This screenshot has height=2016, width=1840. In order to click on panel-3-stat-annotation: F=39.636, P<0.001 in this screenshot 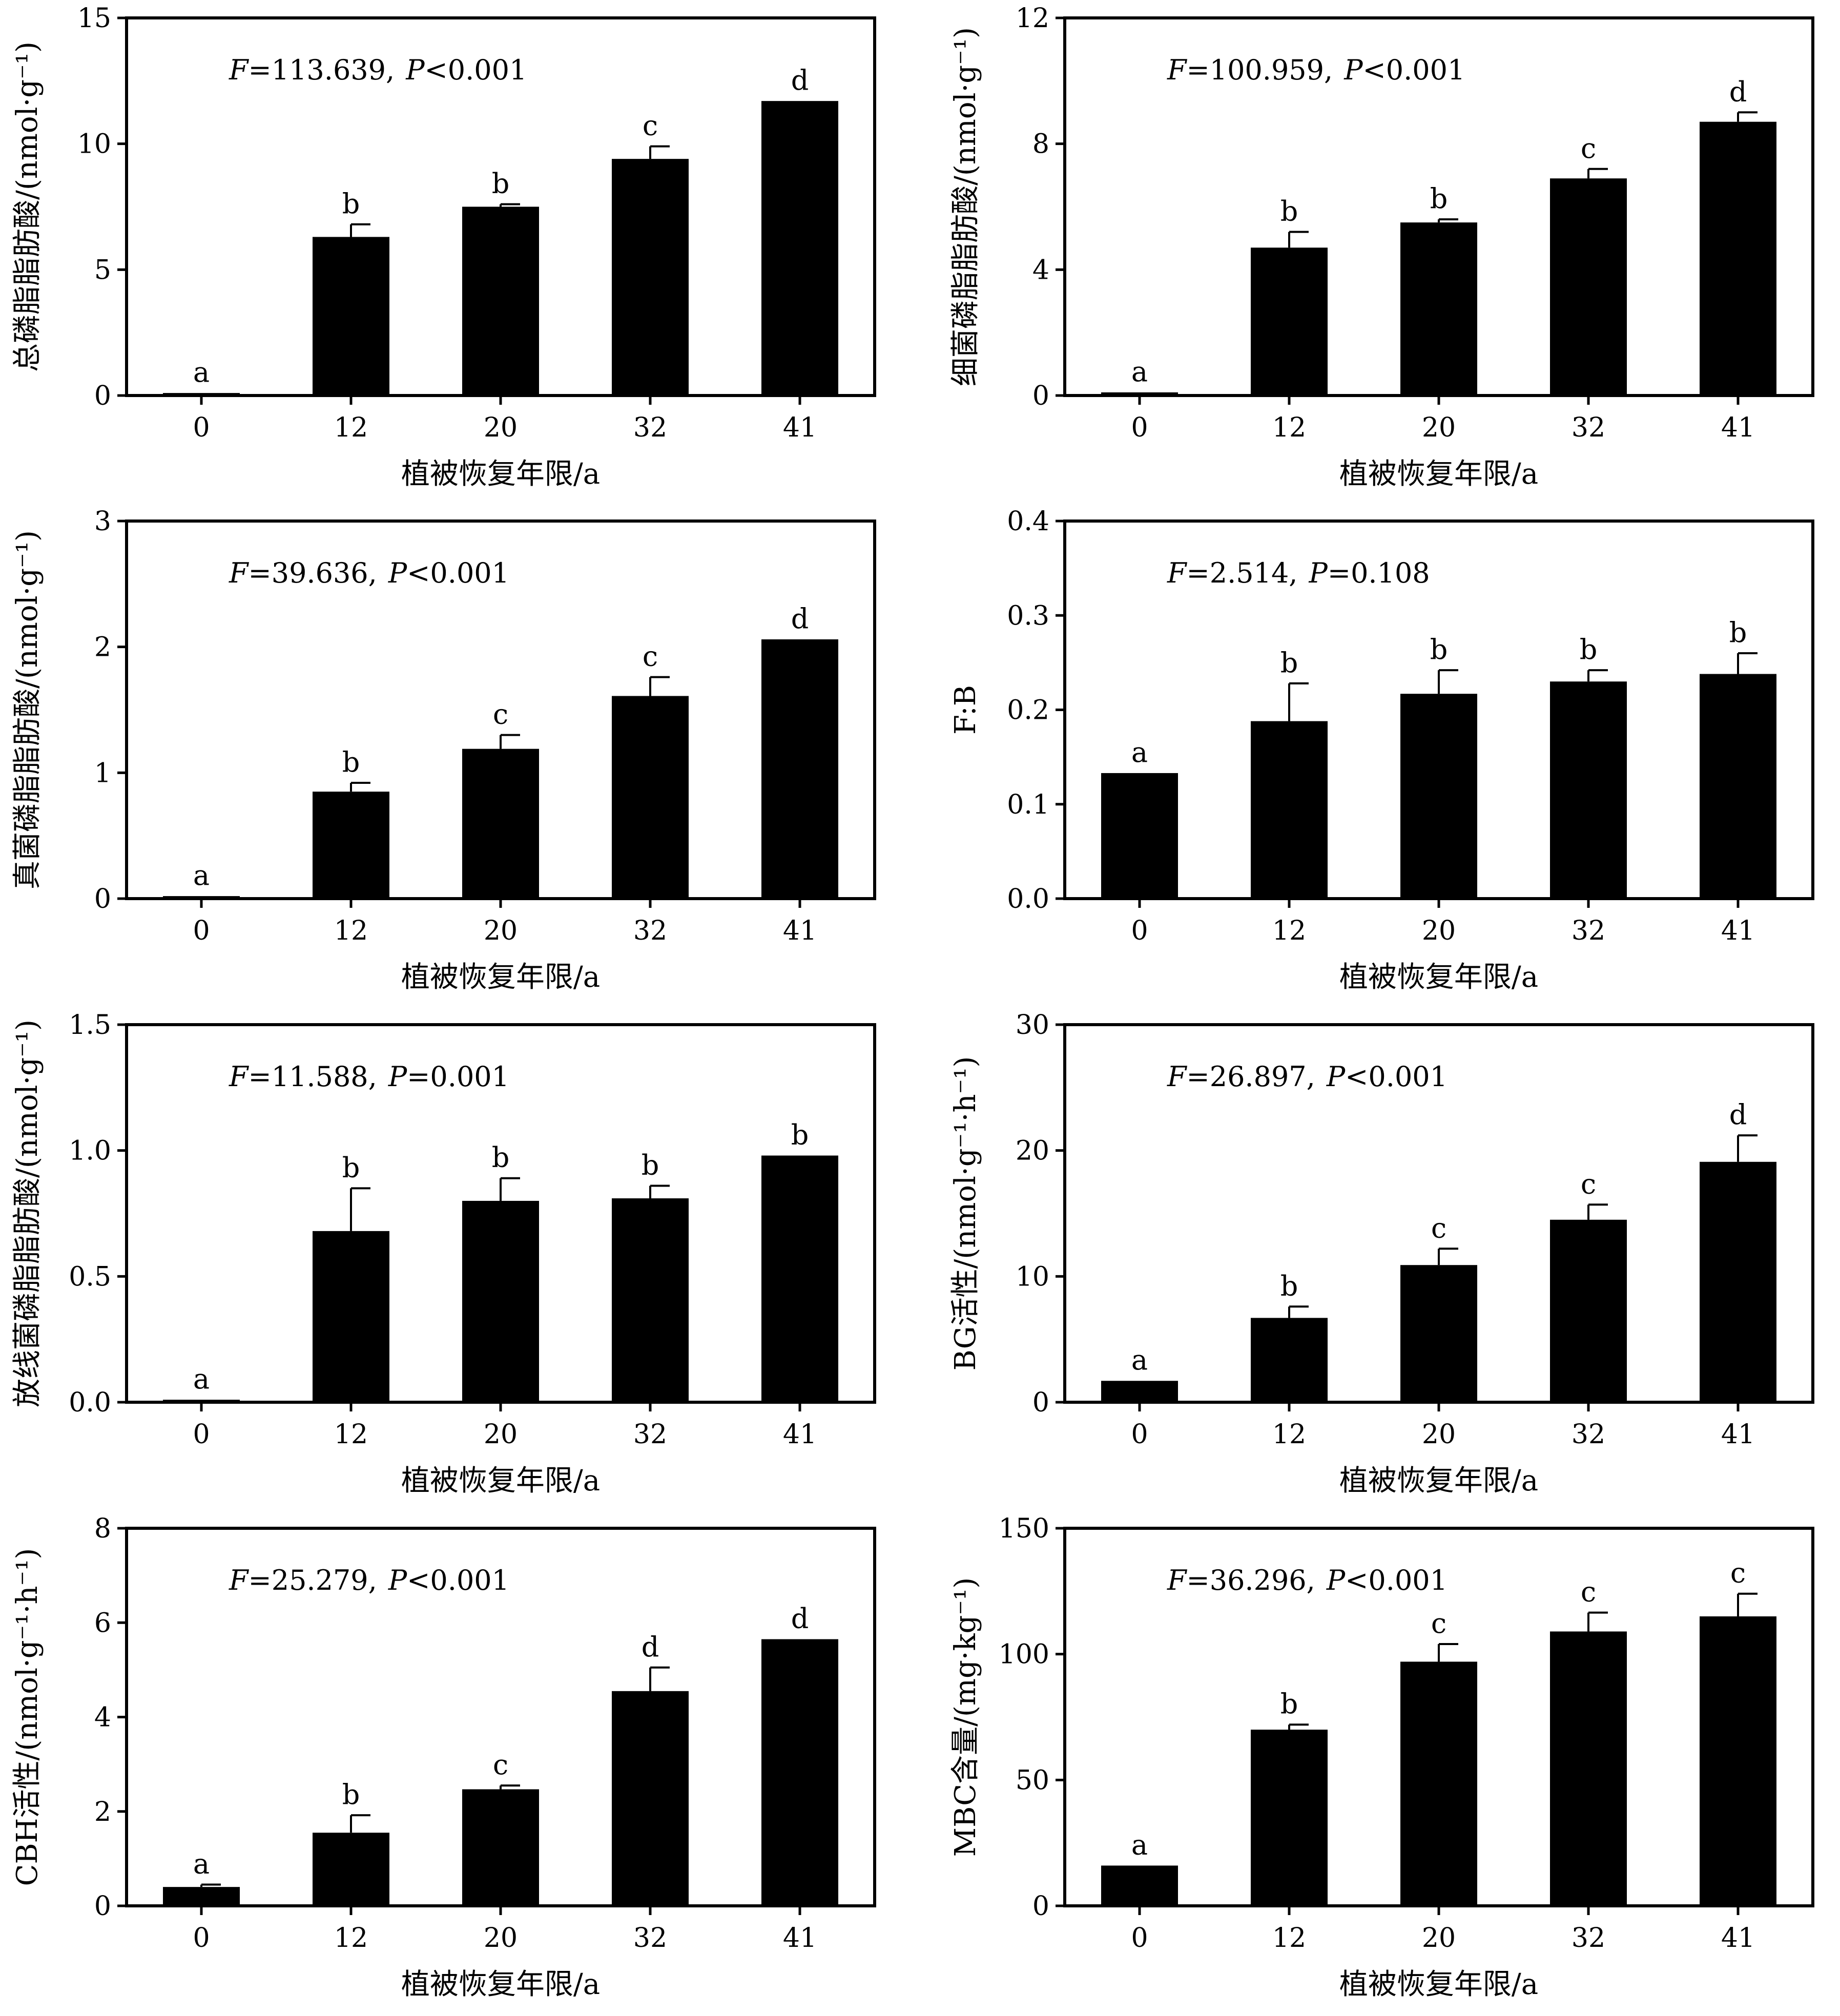, I will do `click(369, 573)`.